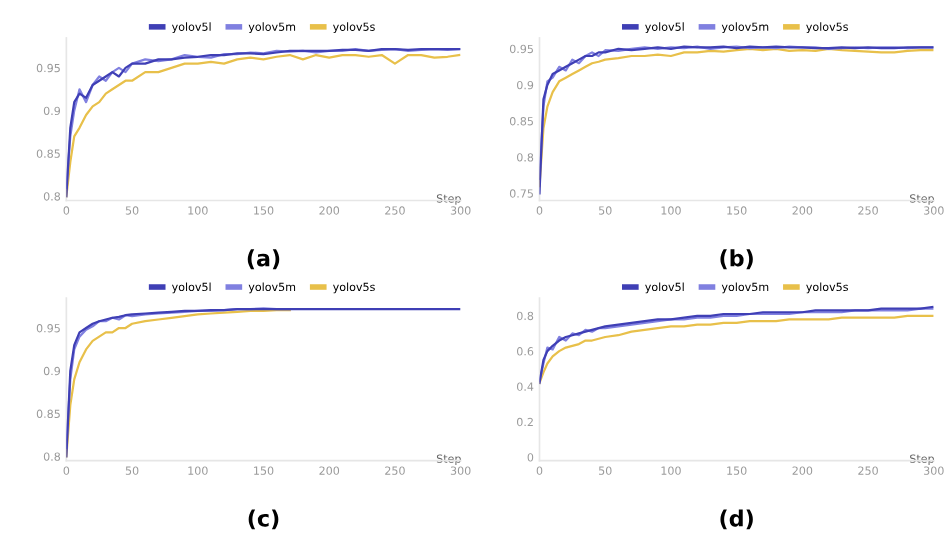 This screenshot has width=948, height=542. What do you see at coordinates (736, 519) in the screenshot?
I see `text: (d)` at bounding box center [736, 519].